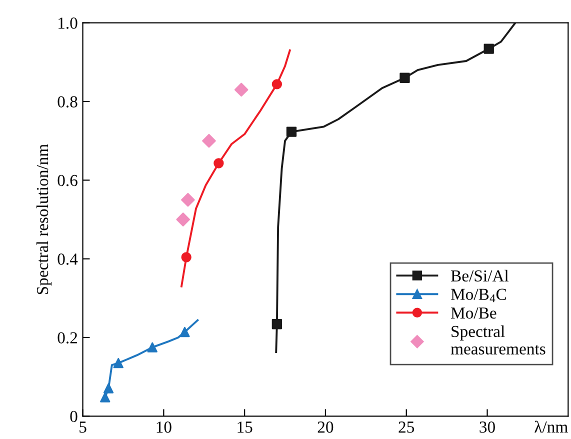 This screenshot has height=439, width=571. What do you see at coordinates (473, 313) in the screenshot?
I see `legend-label: Mo/Be` at bounding box center [473, 313].